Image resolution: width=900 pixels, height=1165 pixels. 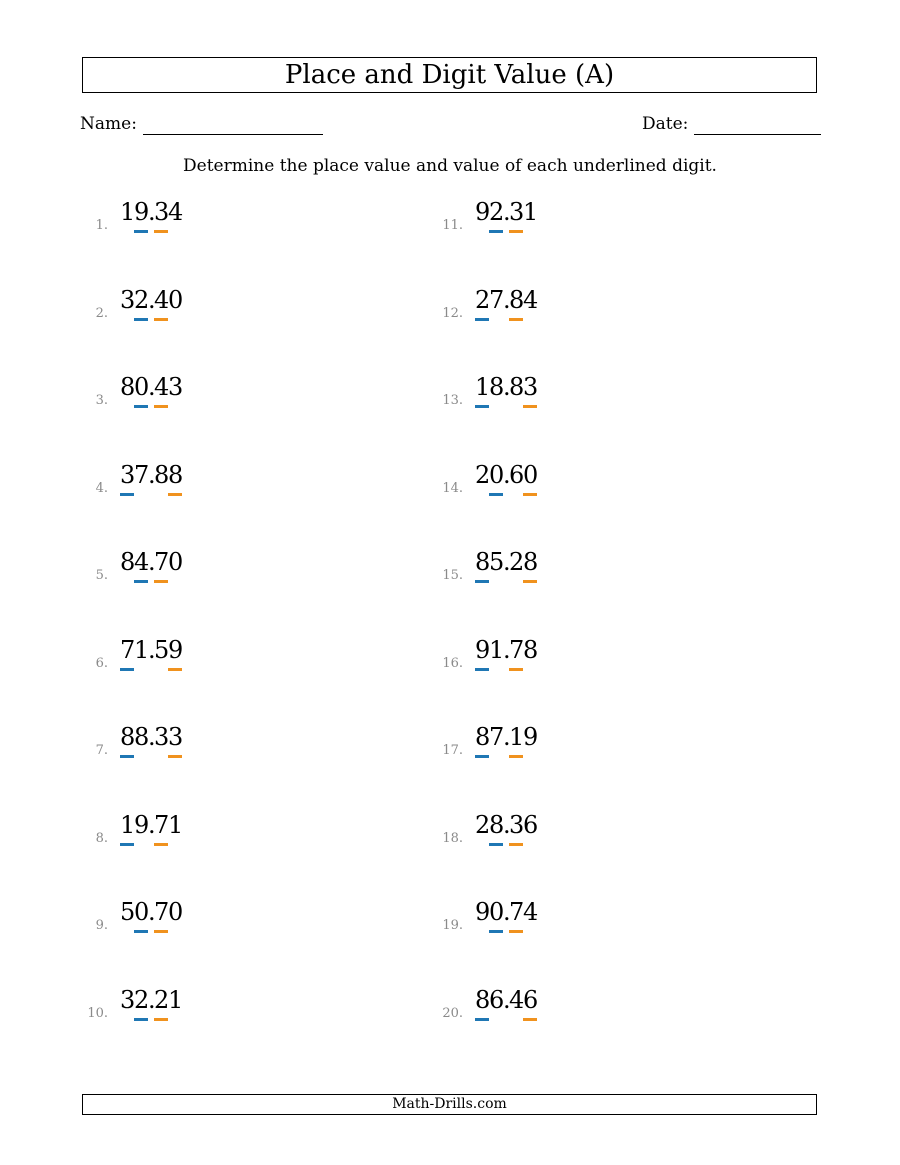 I want to click on problem-item: 6. 71.59, so click(x=91, y=655).